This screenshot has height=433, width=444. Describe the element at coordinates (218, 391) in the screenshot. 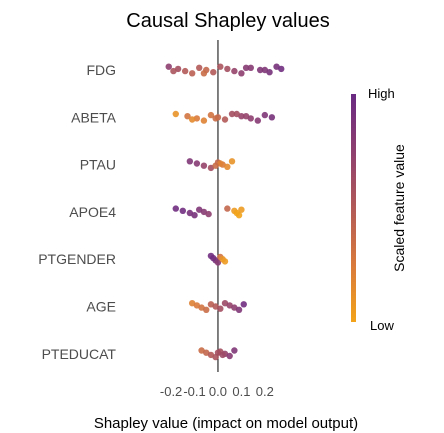

I see `x-tick-label: 0.0` at that location.